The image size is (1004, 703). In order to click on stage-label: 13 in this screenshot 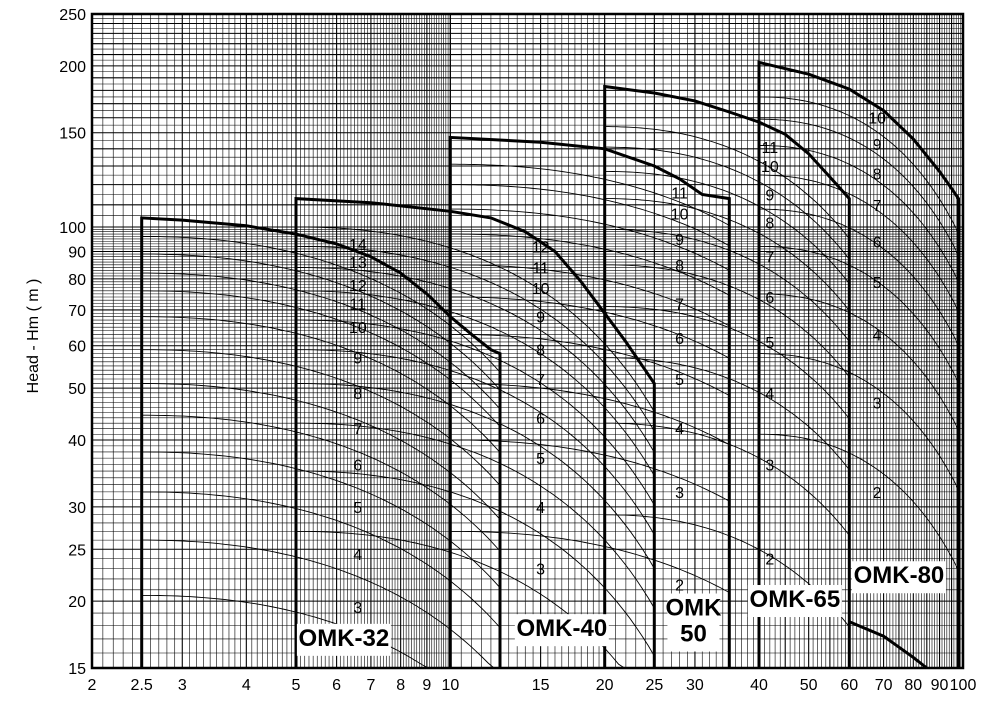, I will do `click(358, 263)`.